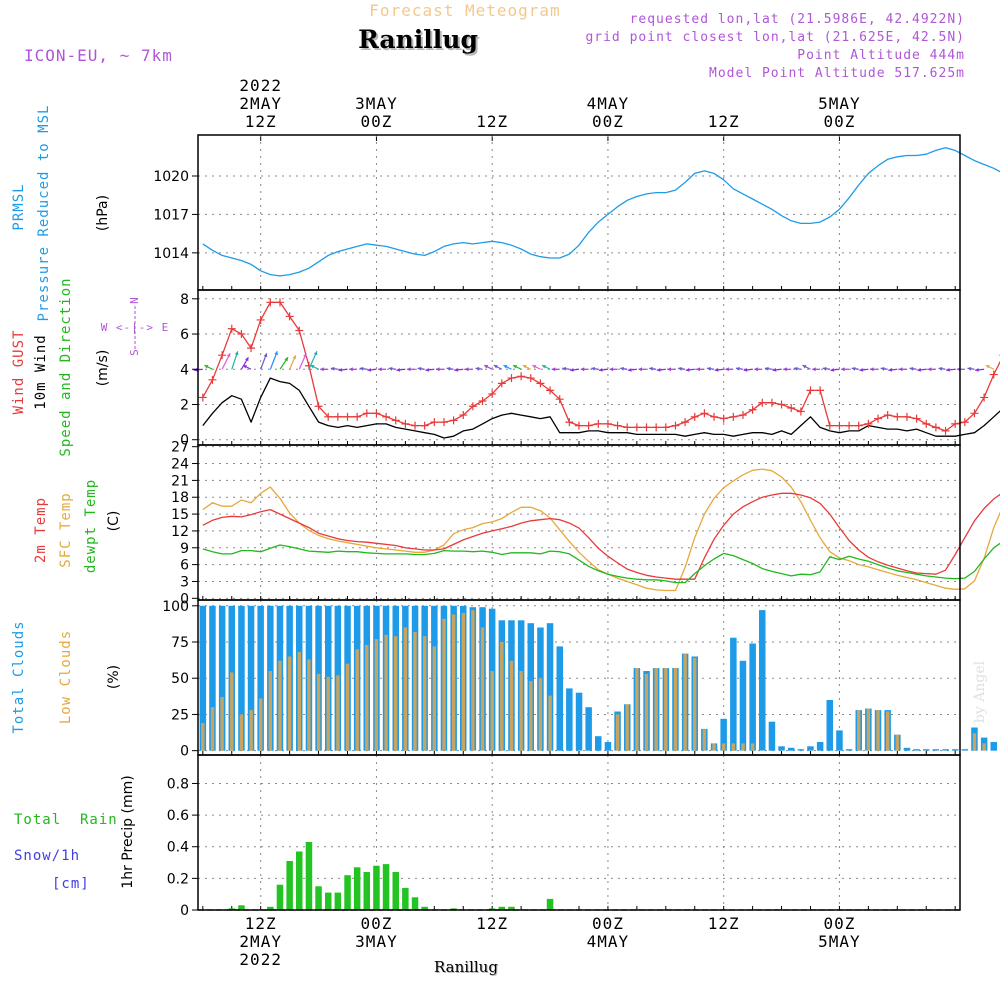 The width and height of the screenshot is (1000, 1000). Describe the element at coordinates (492, 121) in the screenshot. I see `top-axis-label: 12Z` at that location.